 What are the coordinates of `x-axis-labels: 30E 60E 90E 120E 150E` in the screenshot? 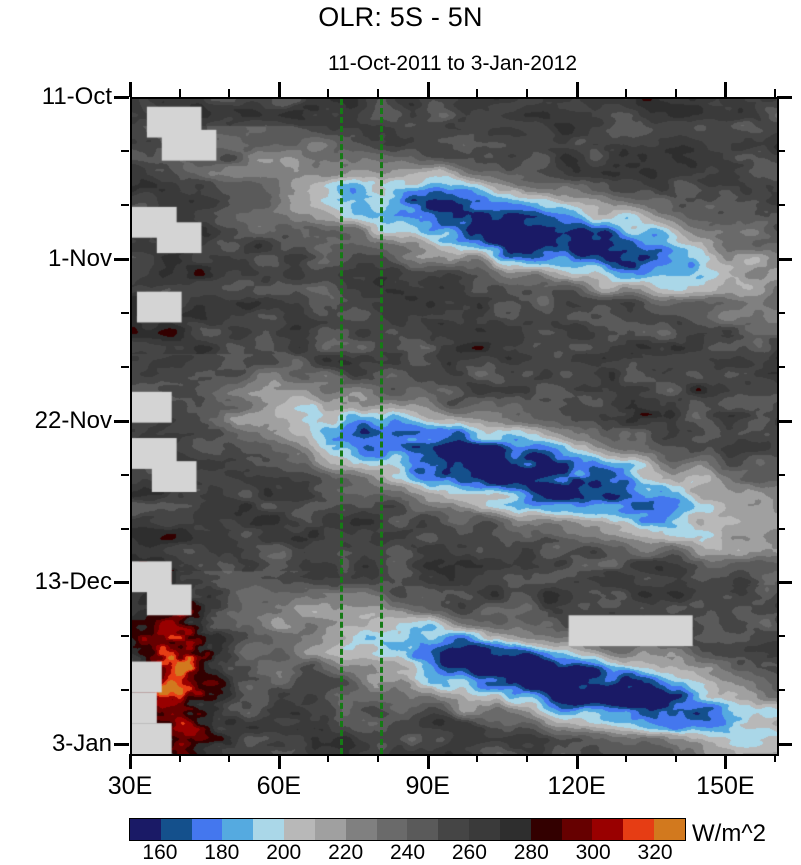 It's located at (441, 788).